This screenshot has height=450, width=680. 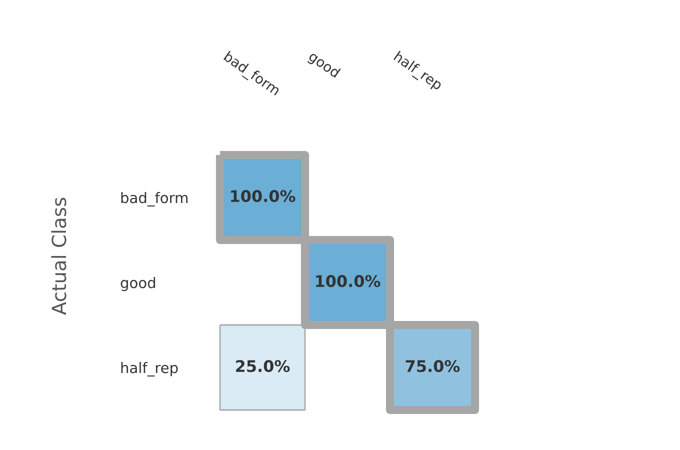 What do you see at coordinates (154, 199) in the screenshot?
I see `y-tick-label: bad_form` at bounding box center [154, 199].